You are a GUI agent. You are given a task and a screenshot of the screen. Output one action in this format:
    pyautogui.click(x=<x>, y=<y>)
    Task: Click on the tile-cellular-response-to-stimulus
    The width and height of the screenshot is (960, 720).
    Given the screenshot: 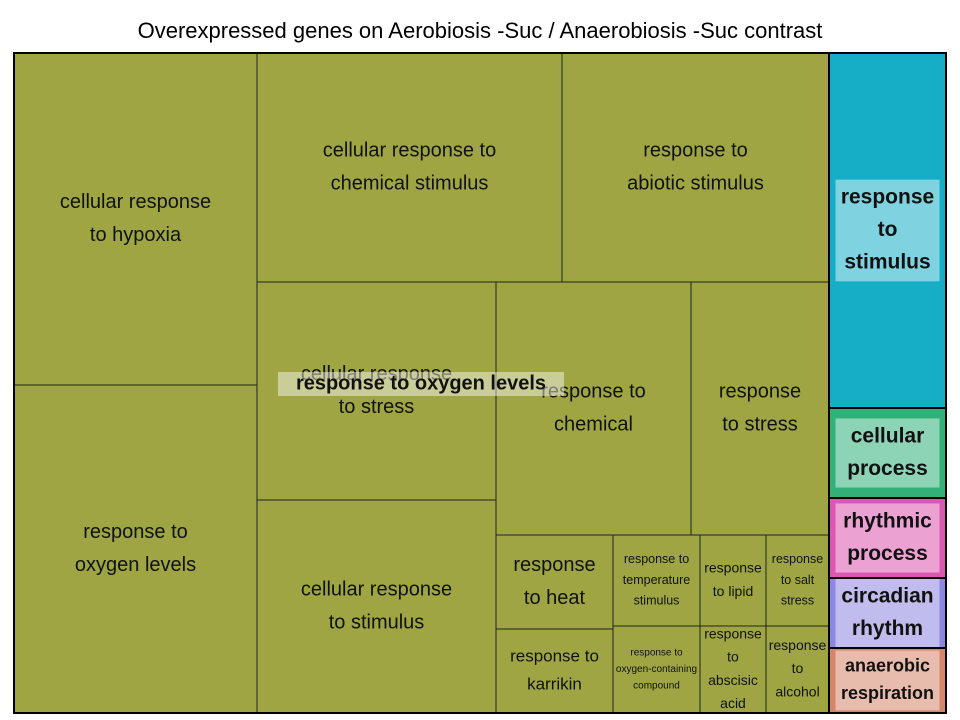 What is the action you would take?
    pyautogui.click(x=376, y=606)
    